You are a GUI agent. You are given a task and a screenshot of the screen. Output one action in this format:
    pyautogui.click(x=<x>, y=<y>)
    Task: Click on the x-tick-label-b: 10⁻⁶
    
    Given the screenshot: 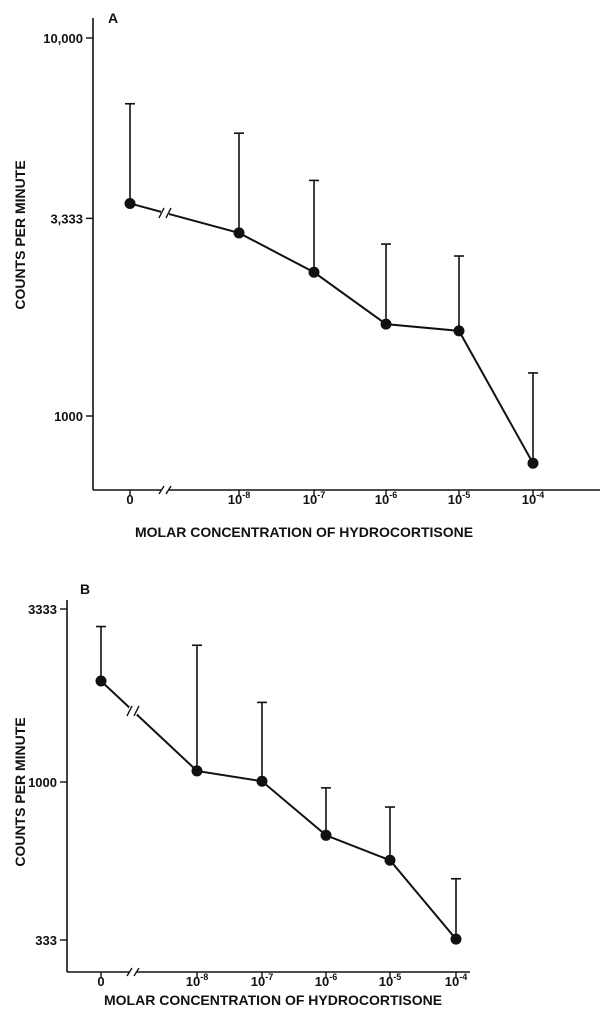 What is the action you would take?
    pyautogui.click(x=326, y=980)
    